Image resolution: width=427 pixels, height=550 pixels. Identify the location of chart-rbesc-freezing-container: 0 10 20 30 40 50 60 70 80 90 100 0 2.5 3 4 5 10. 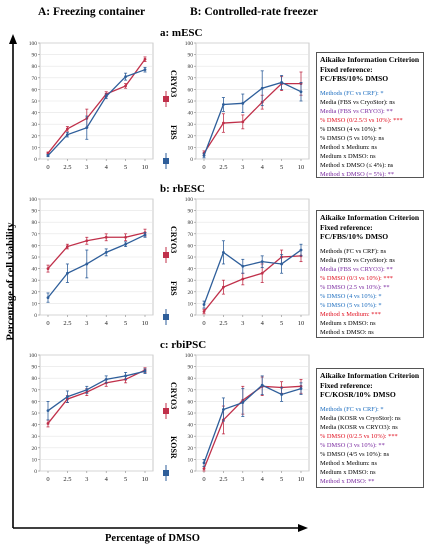
(91, 262).